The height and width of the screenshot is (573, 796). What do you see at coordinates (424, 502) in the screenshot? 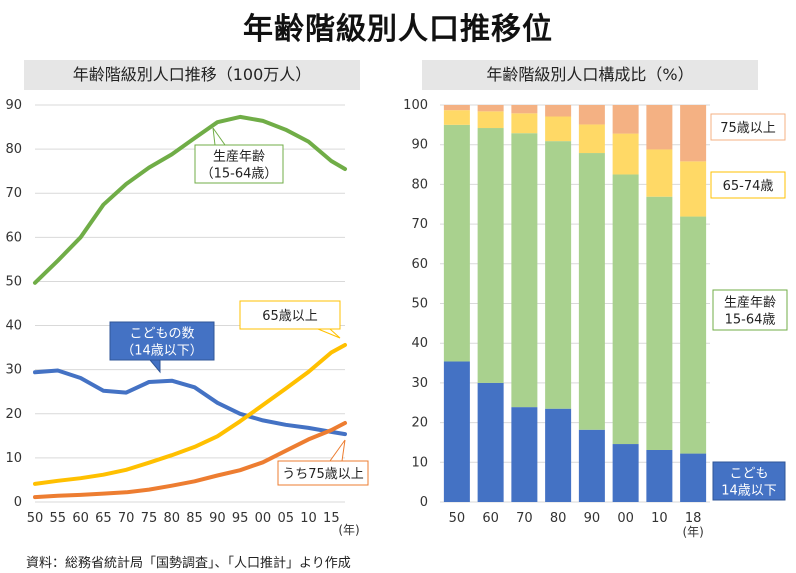
I see `y-tick-label: 0` at bounding box center [424, 502].